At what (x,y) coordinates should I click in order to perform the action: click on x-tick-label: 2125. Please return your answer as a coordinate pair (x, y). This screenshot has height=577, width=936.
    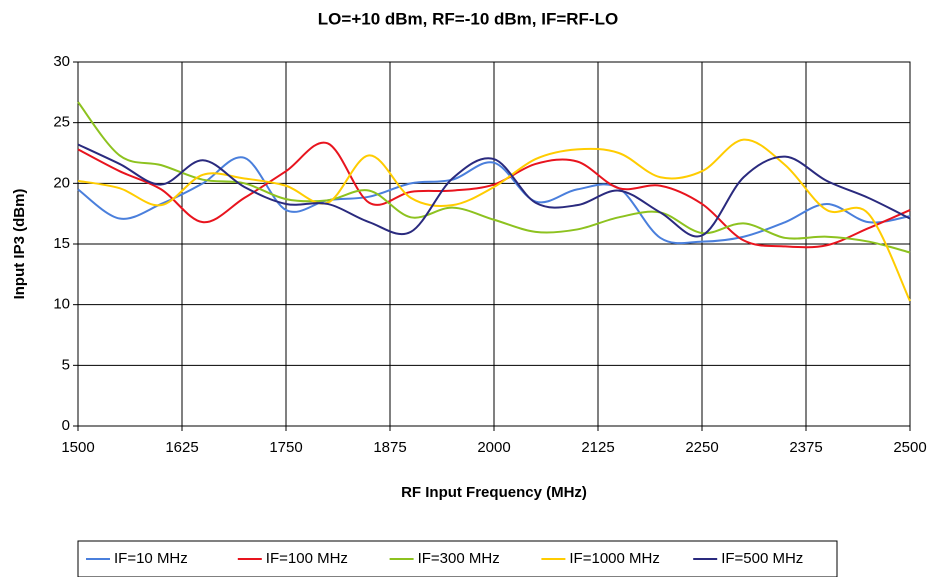
    Looking at the image, I should click on (597, 447).